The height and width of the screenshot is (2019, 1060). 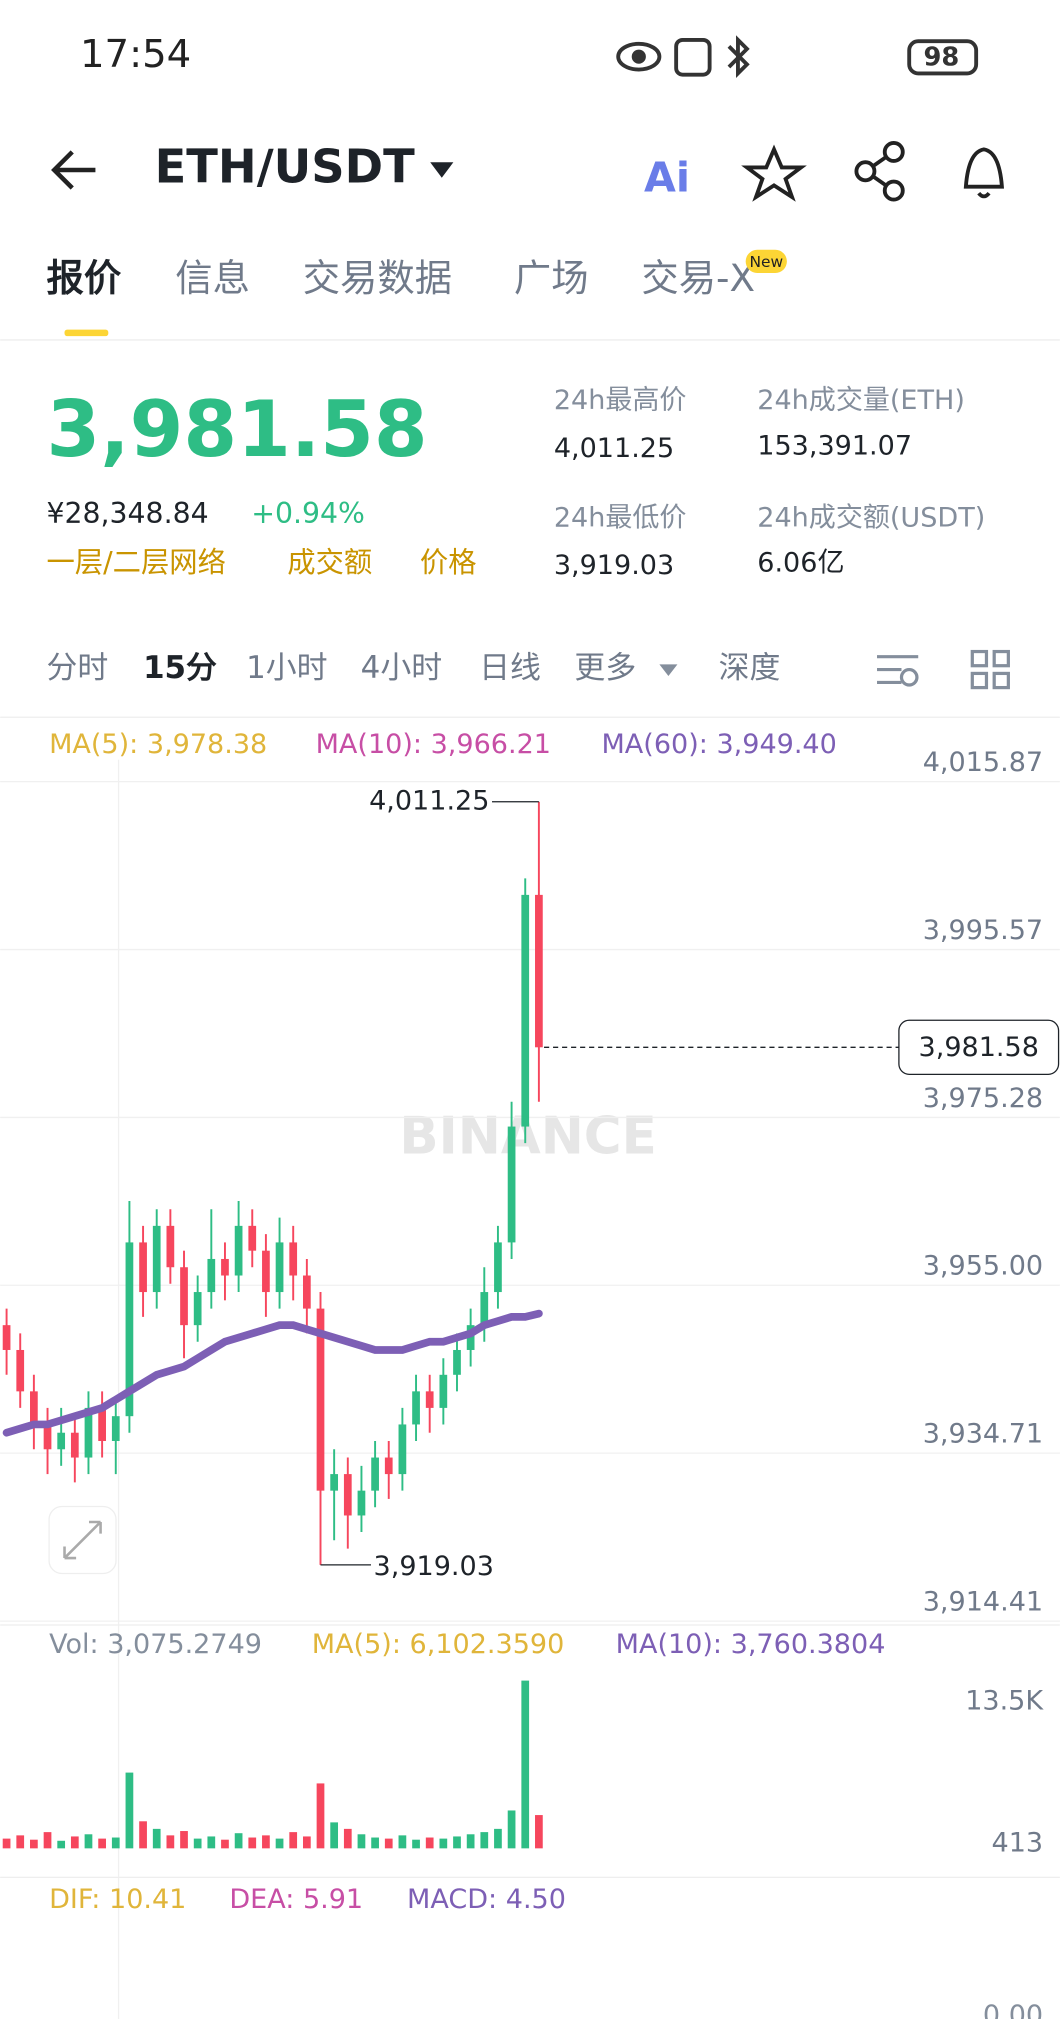 I want to click on layout-button, so click(x=990, y=669).